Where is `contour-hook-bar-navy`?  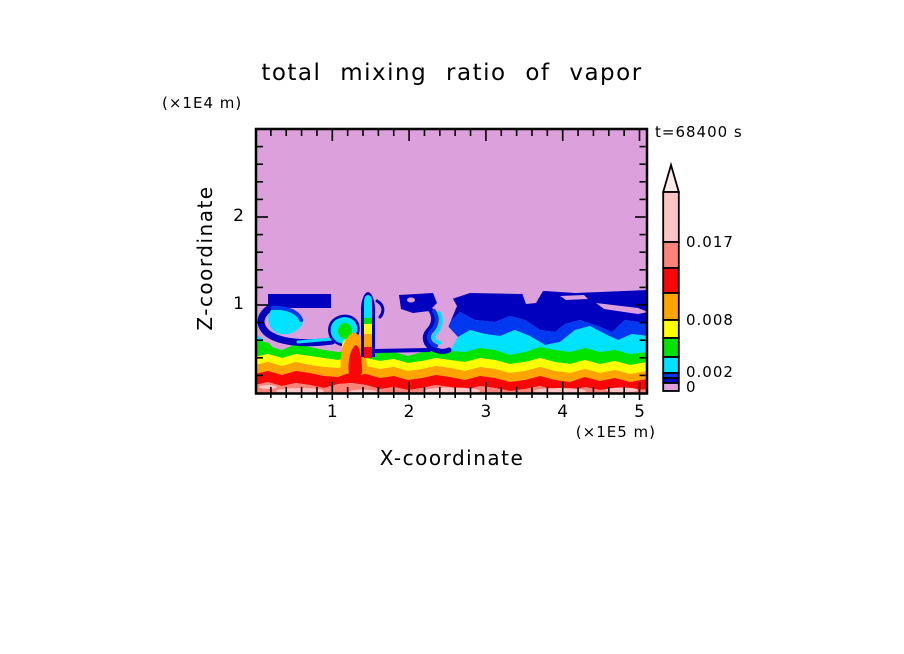
contour-hook-bar-navy is located at coordinates (299, 301).